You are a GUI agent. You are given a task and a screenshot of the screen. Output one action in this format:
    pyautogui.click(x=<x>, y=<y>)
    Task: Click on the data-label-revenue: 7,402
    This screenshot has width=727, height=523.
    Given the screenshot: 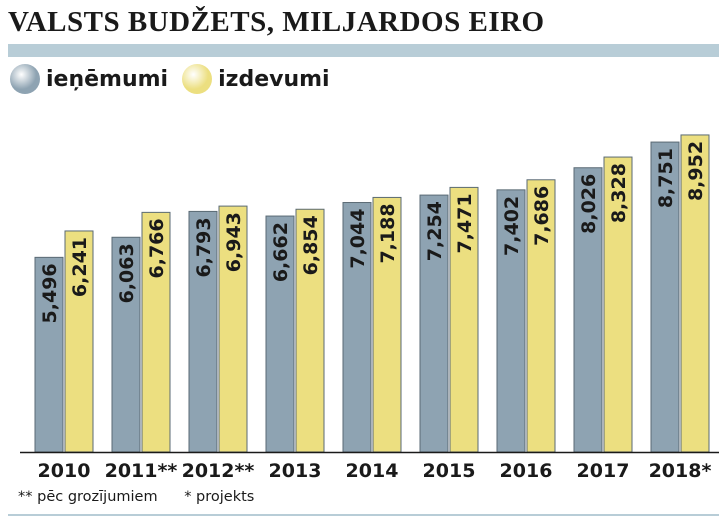 What is the action you would take?
    pyautogui.click(x=512, y=226)
    